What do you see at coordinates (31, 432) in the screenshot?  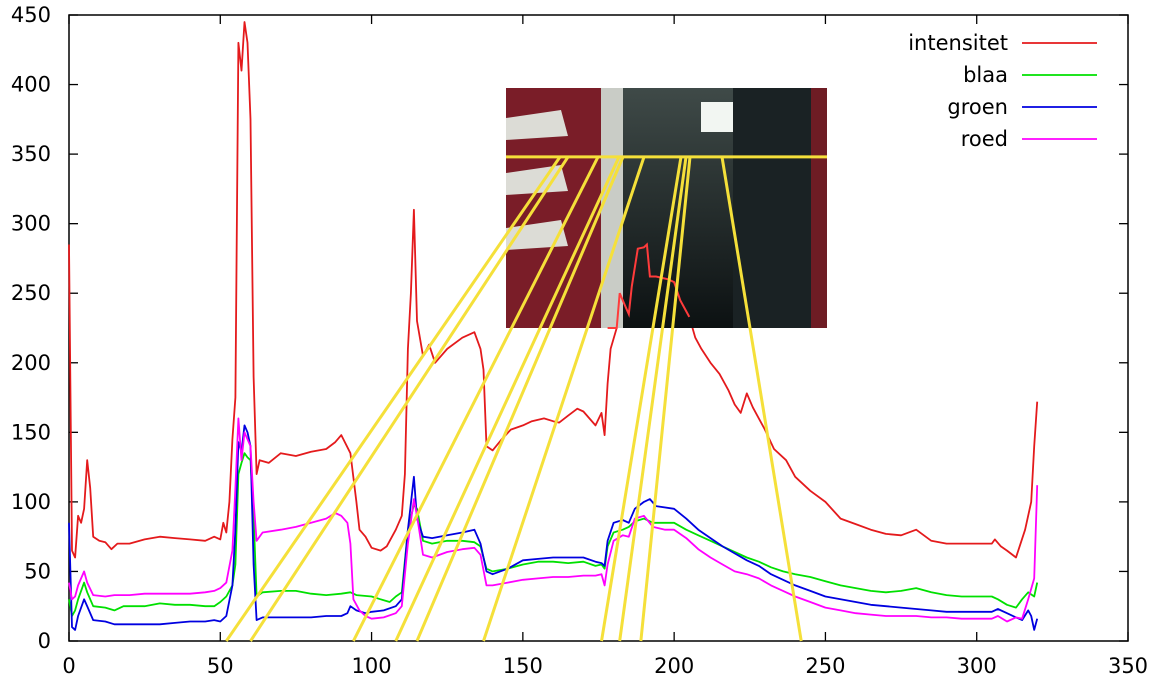 I see `y-tick-label: 150` at bounding box center [31, 432].